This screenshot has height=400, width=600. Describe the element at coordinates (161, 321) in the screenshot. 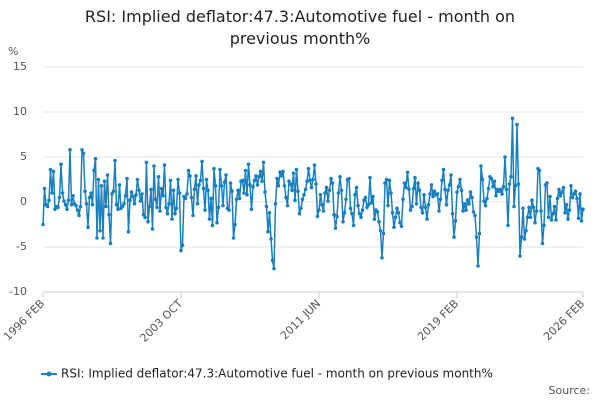

I see `x-tick-label: 2003 OCT` at that location.